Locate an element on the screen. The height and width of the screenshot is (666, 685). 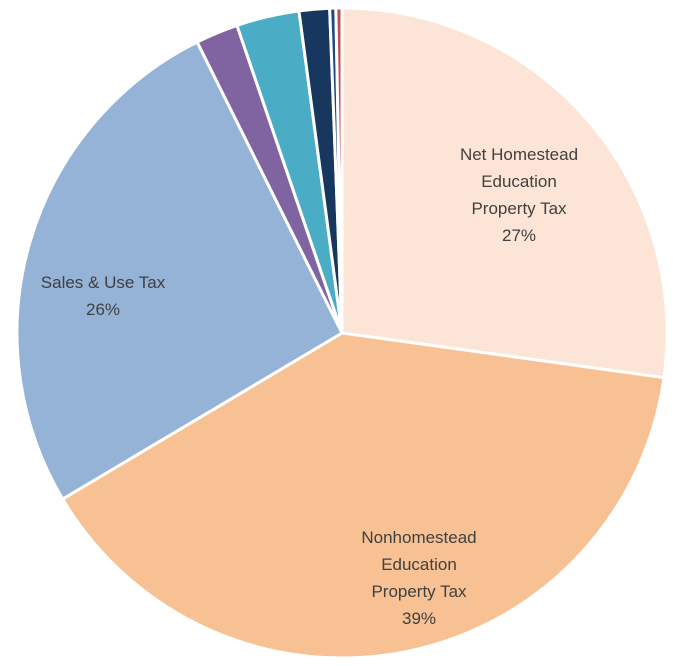
slice-value-label: 39% is located at coordinates (419, 618).